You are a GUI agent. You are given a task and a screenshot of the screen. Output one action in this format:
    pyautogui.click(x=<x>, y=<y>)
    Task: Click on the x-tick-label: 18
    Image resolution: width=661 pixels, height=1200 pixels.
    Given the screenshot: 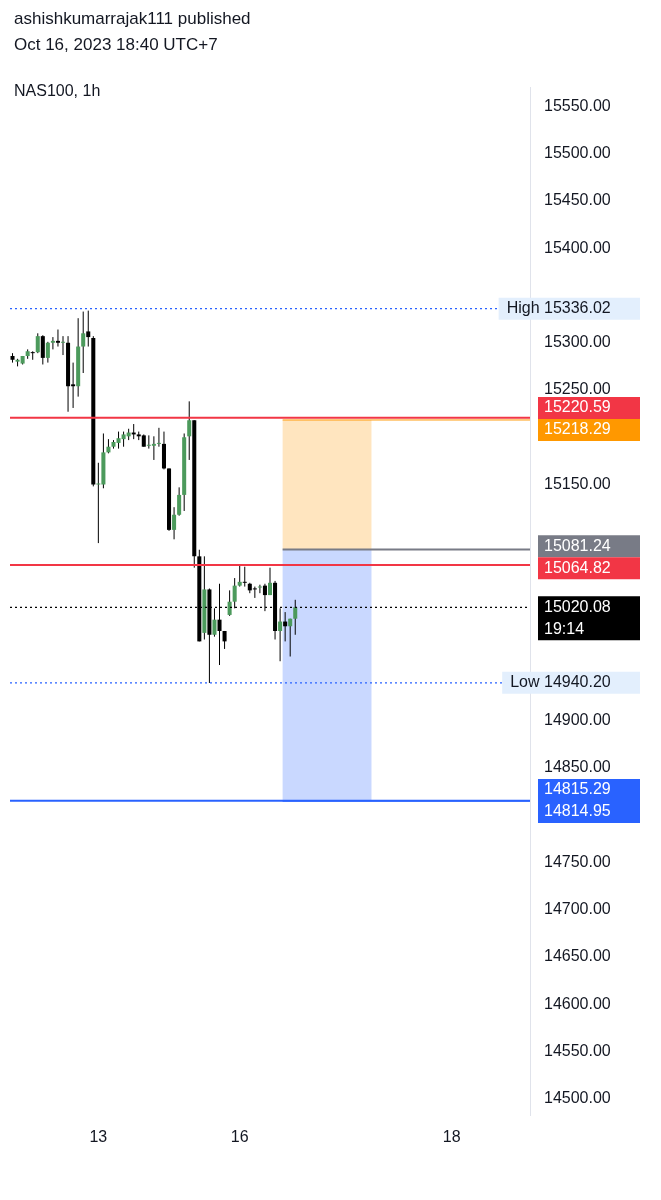 What is the action you would take?
    pyautogui.click(x=451, y=1136)
    